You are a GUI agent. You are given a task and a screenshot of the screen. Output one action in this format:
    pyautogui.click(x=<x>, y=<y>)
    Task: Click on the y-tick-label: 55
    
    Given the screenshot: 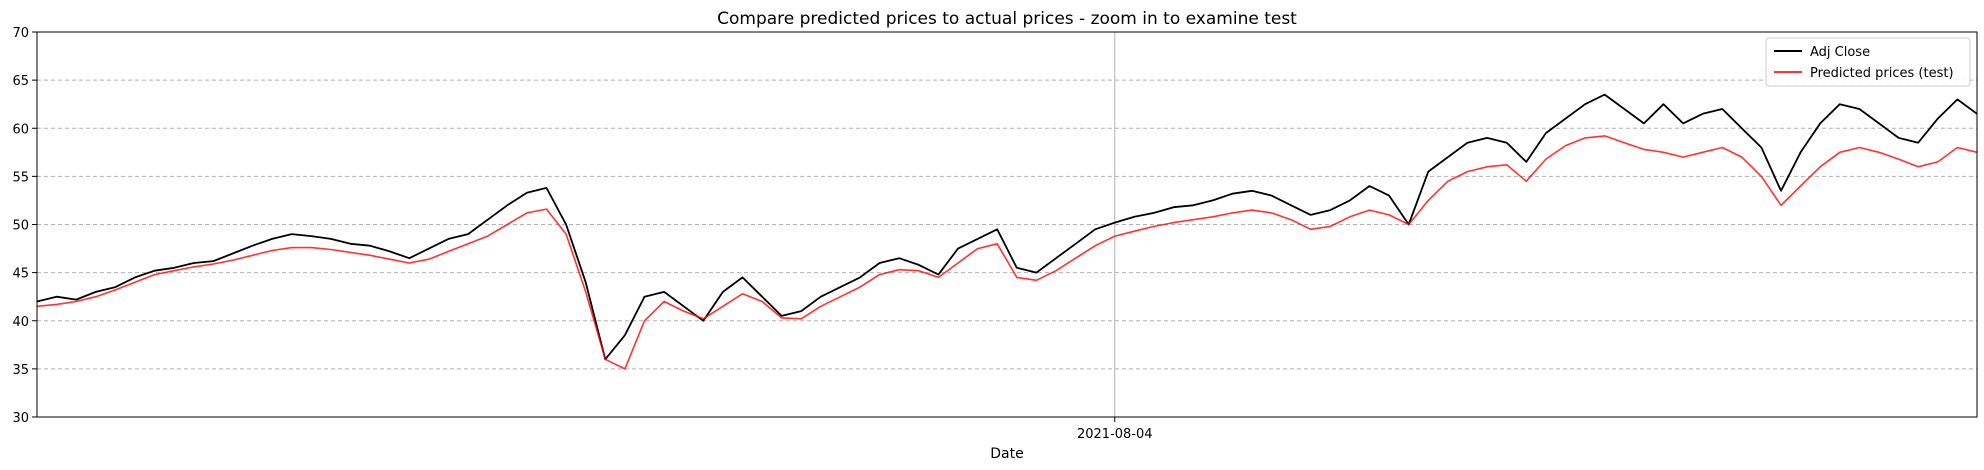 What is the action you would take?
    pyautogui.click(x=20, y=177)
    